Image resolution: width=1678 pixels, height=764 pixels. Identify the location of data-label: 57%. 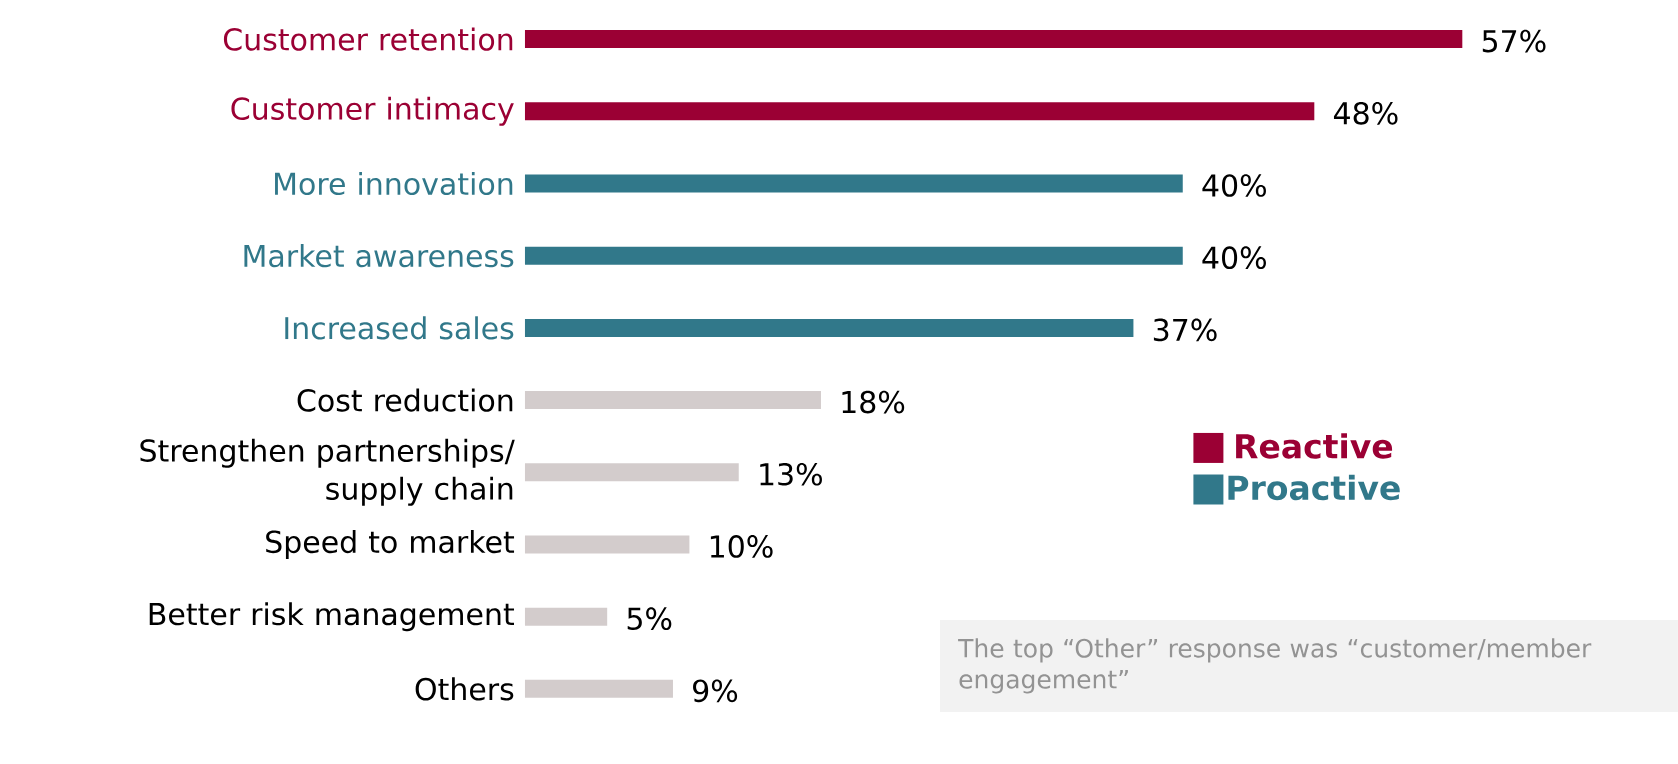
(1514, 41).